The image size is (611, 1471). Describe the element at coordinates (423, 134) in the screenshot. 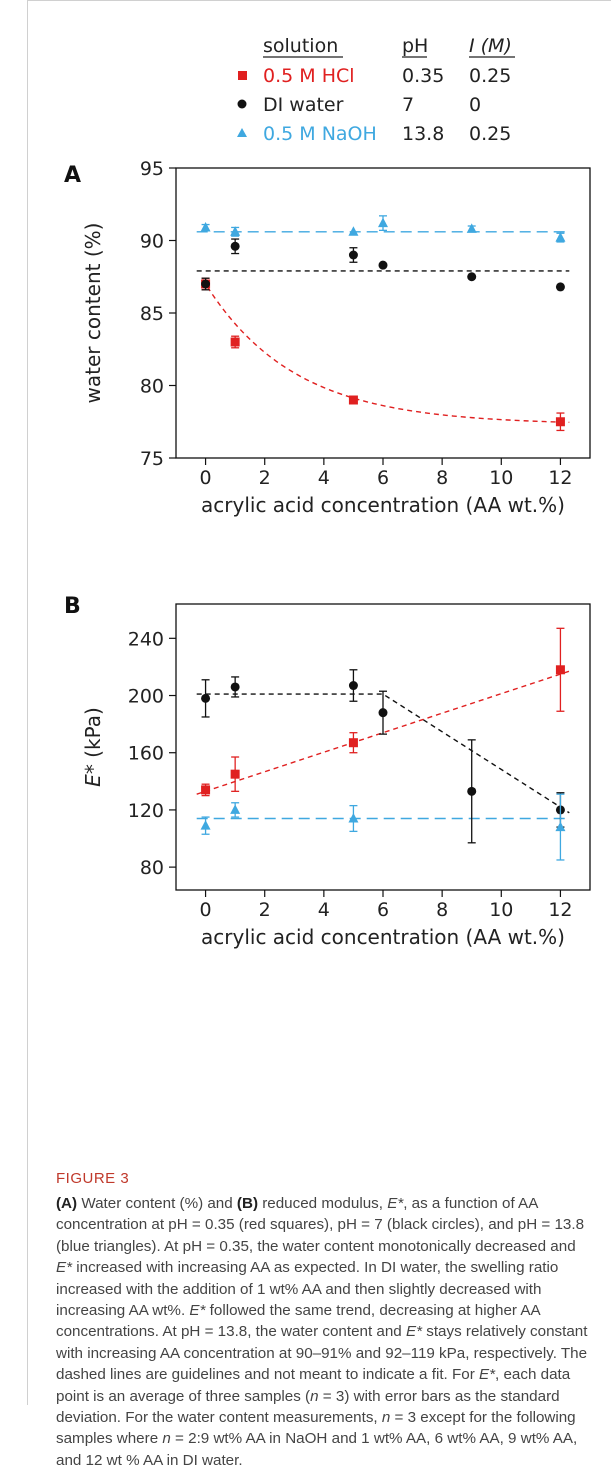

I see `legend-ph-naoh: 13.8` at that location.